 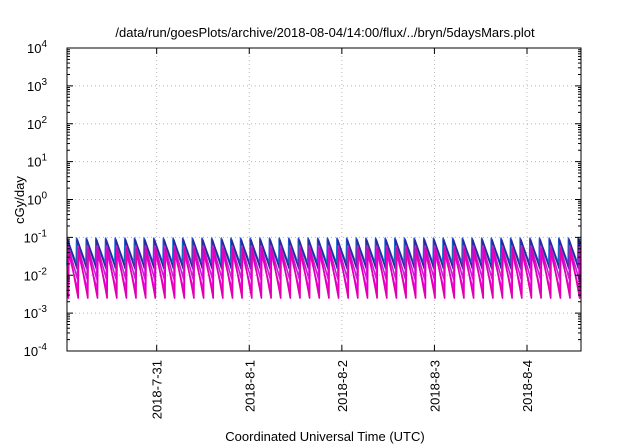 What do you see at coordinates (37, 47) in the screenshot?
I see `y-tick-label: 10⁴` at bounding box center [37, 47].